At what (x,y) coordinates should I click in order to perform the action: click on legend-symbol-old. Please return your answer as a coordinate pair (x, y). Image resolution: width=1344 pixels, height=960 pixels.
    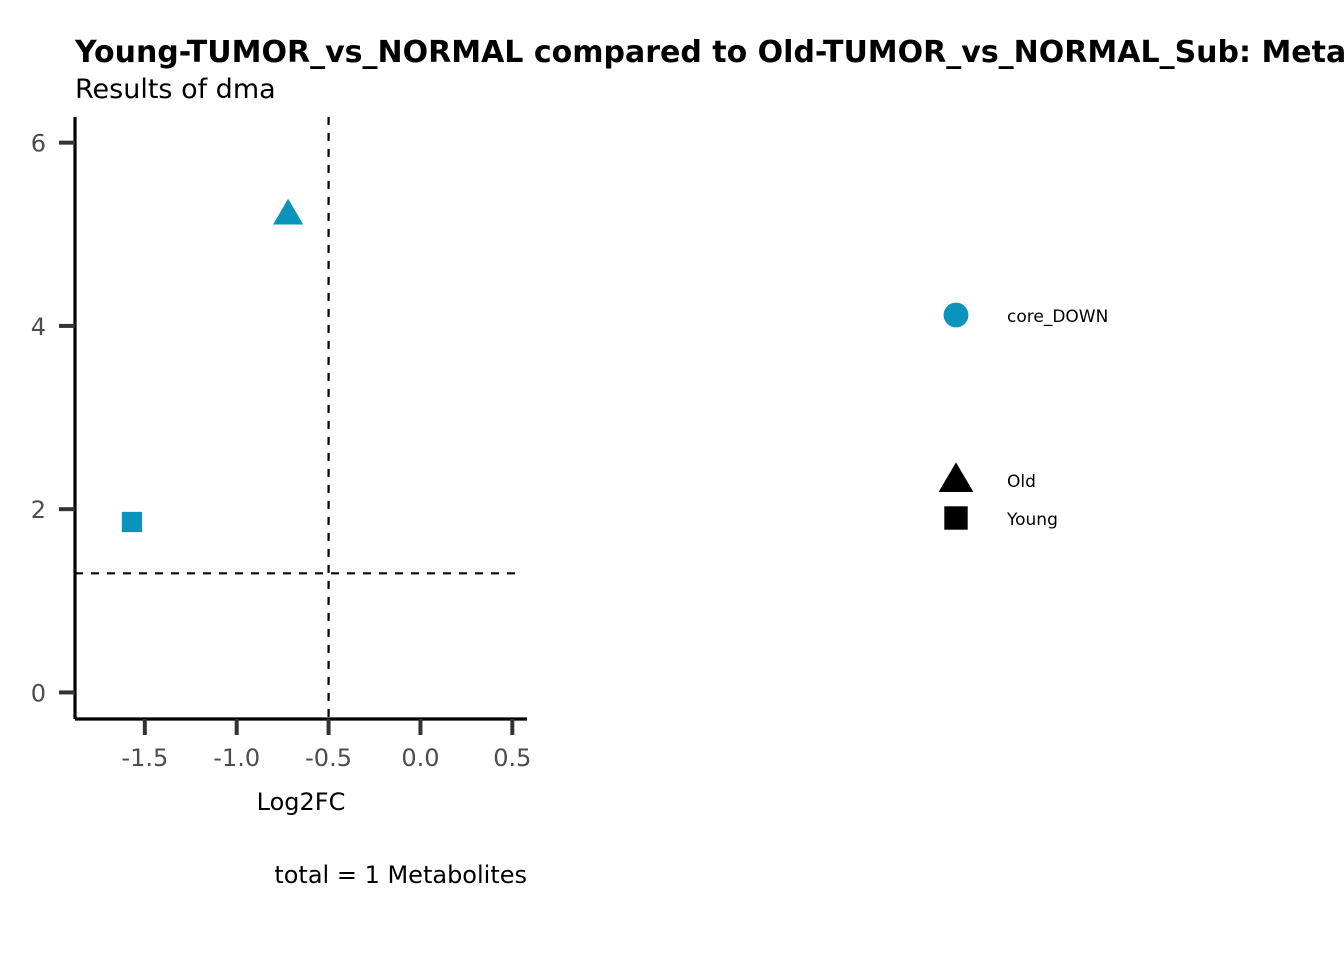
    Looking at the image, I should click on (956, 477).